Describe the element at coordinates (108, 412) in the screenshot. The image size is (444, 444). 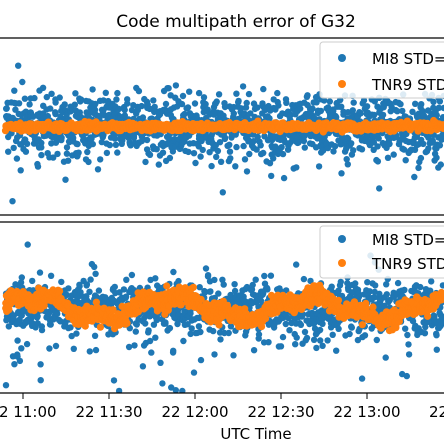
I see `x-tick-label: 22 11:30` at that location.